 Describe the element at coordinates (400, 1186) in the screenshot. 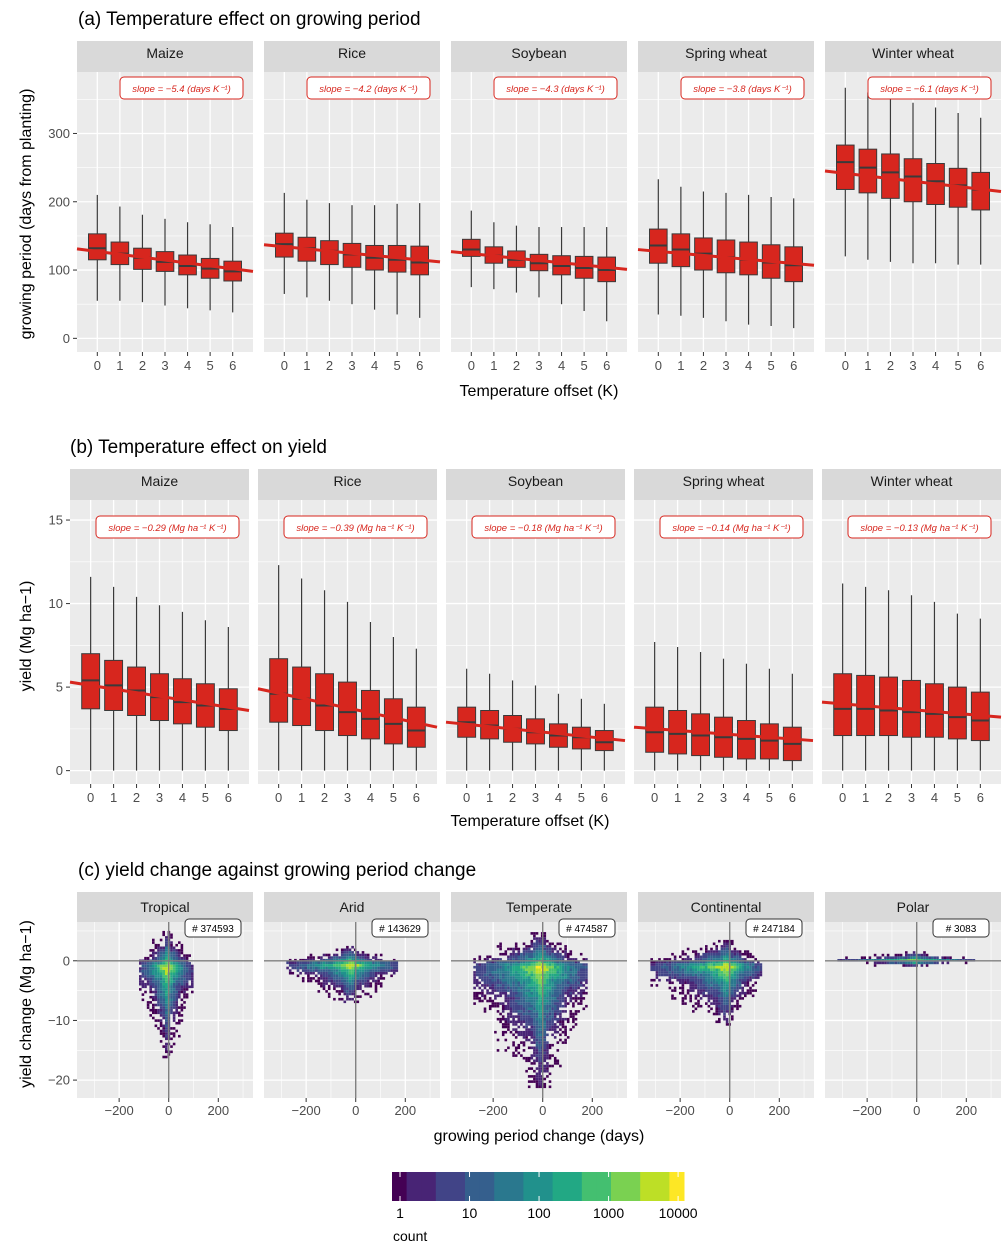

I see `legend-swatch` at that location.